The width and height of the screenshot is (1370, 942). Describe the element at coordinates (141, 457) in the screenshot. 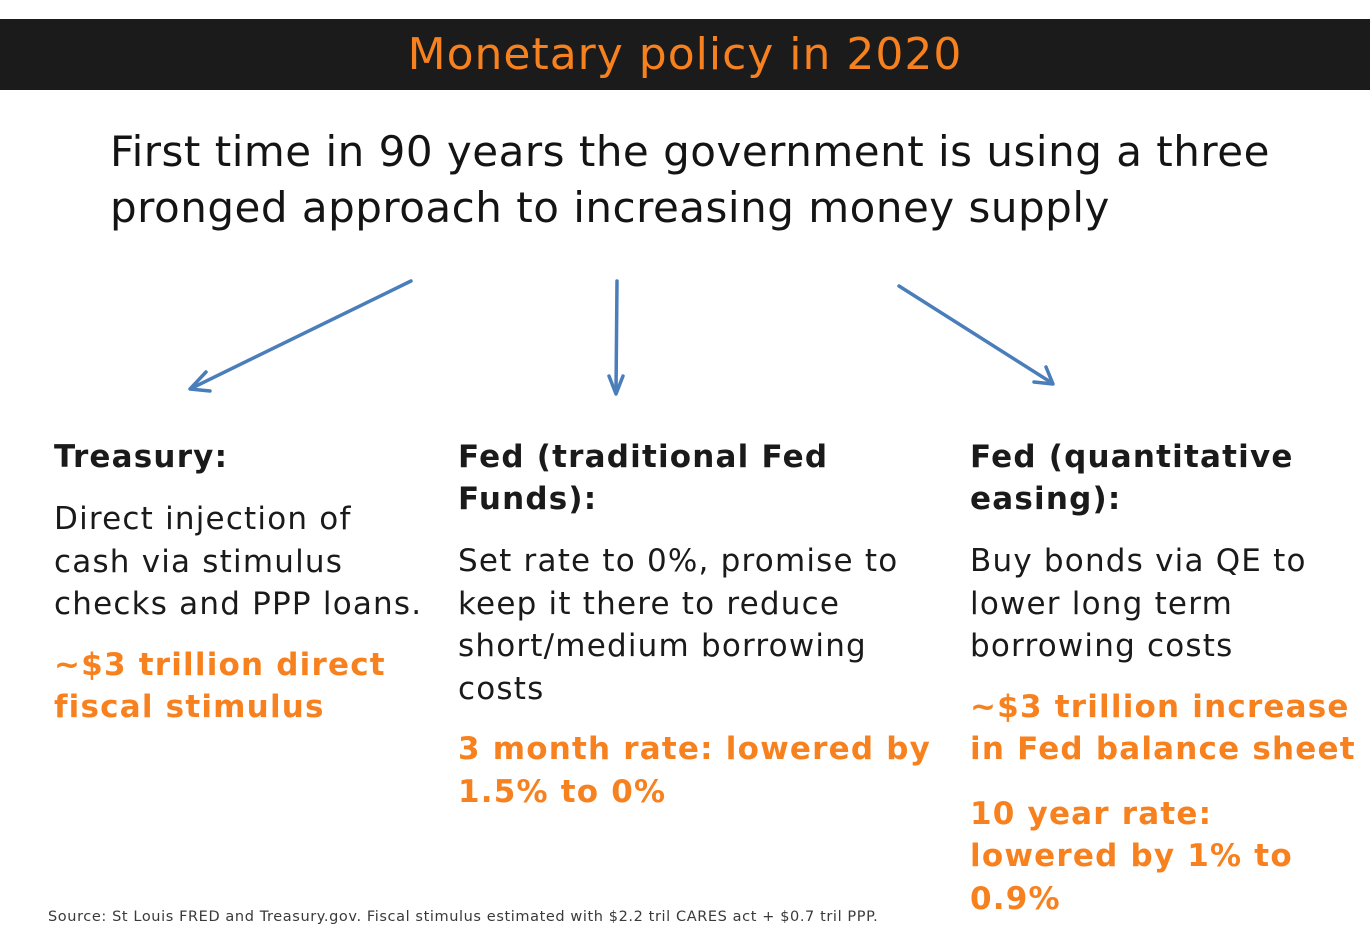

I see `column-heading: Treasury:` at that location.